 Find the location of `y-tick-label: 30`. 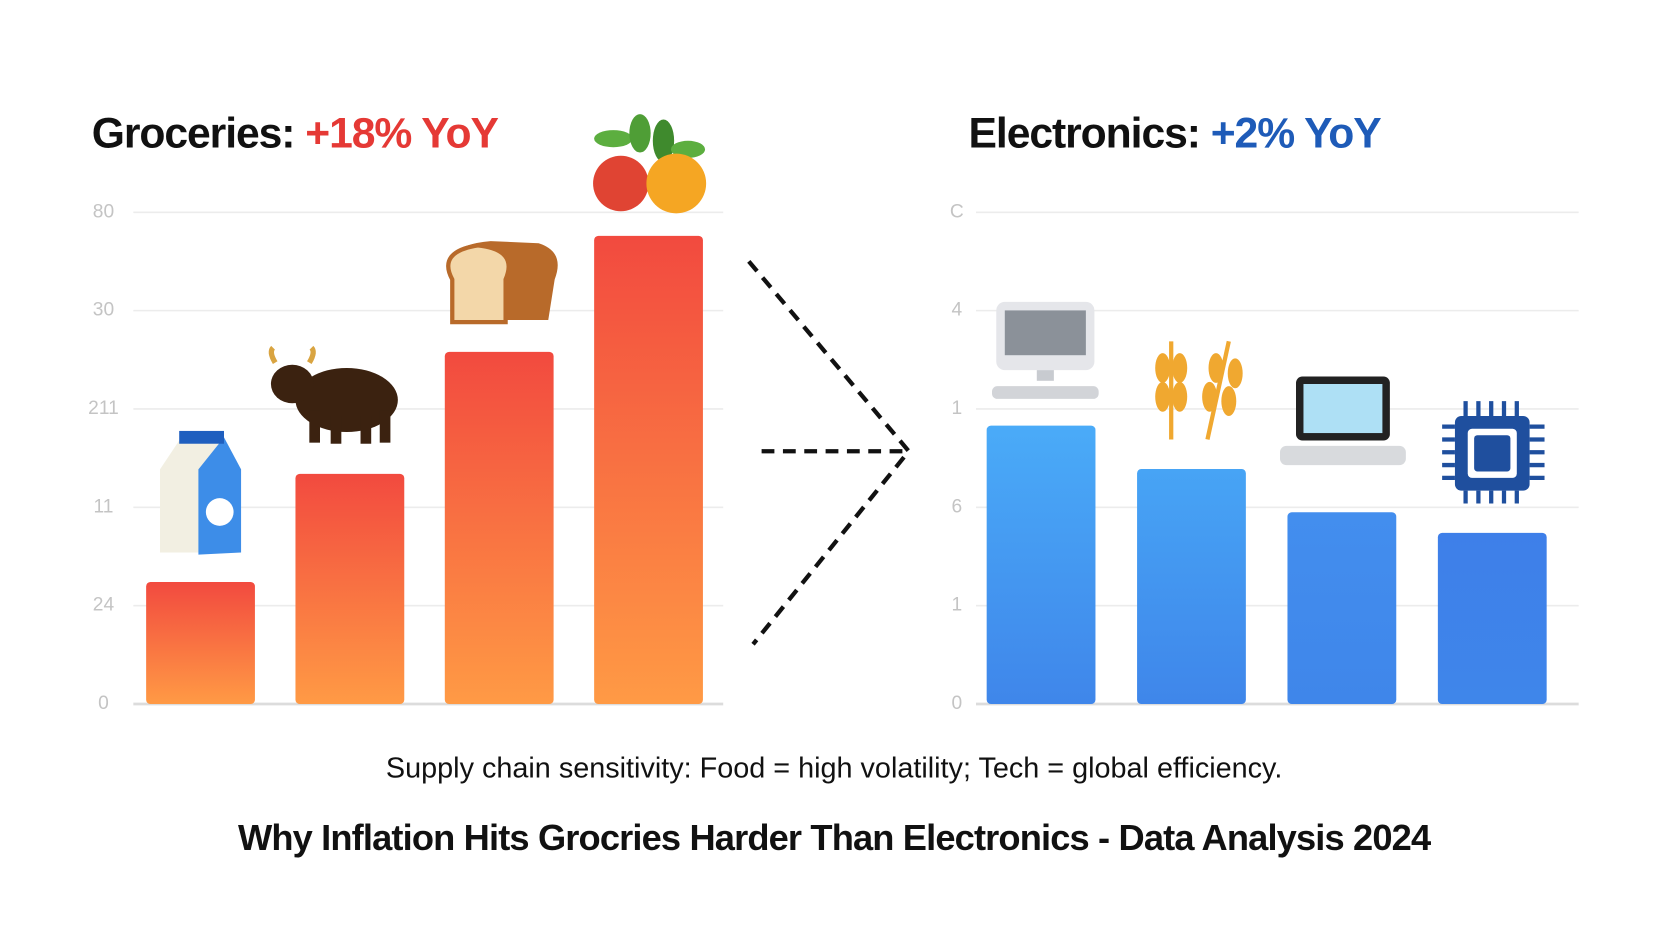

y-tick-label: 30 is located at coordinates (103, 310).